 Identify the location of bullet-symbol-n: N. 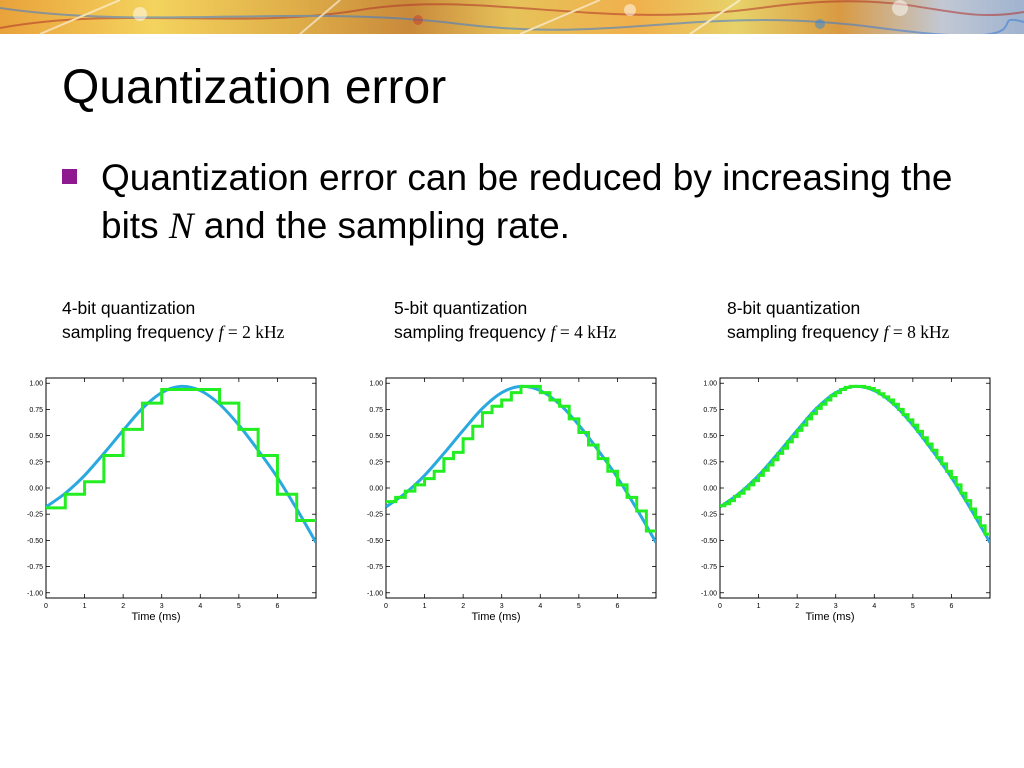
(181, 226).